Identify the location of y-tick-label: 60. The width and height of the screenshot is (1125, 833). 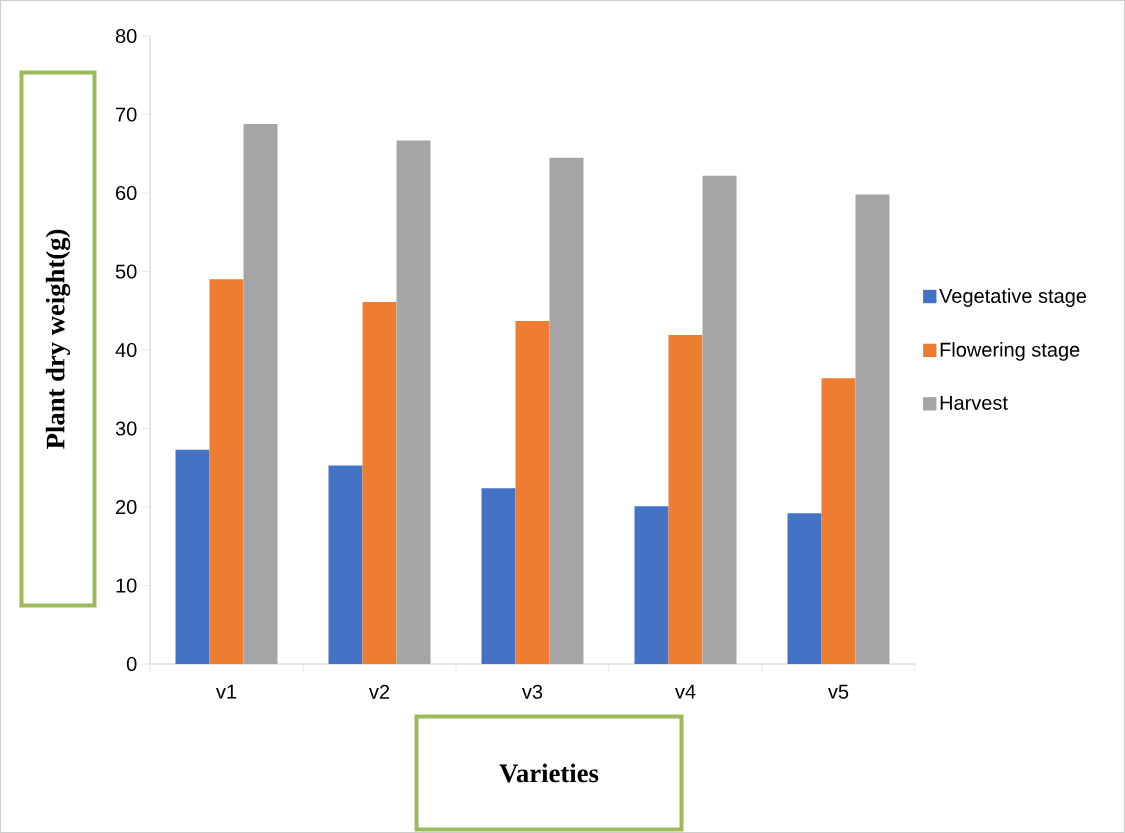
(126, 193).